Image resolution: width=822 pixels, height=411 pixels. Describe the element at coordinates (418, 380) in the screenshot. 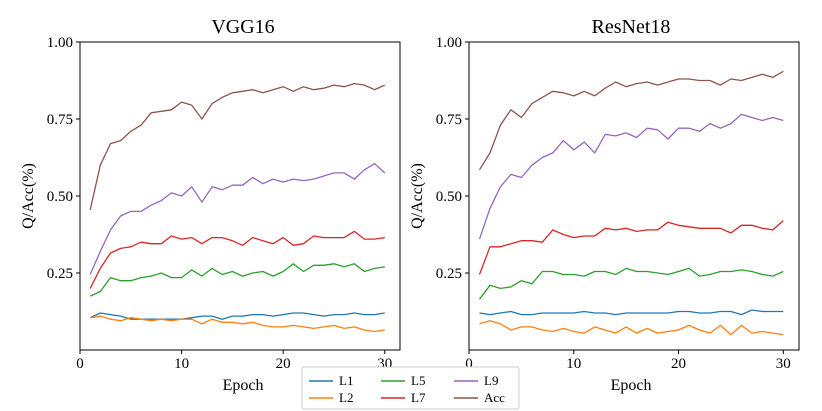

I see `legend-label-l5: L5` at that location.